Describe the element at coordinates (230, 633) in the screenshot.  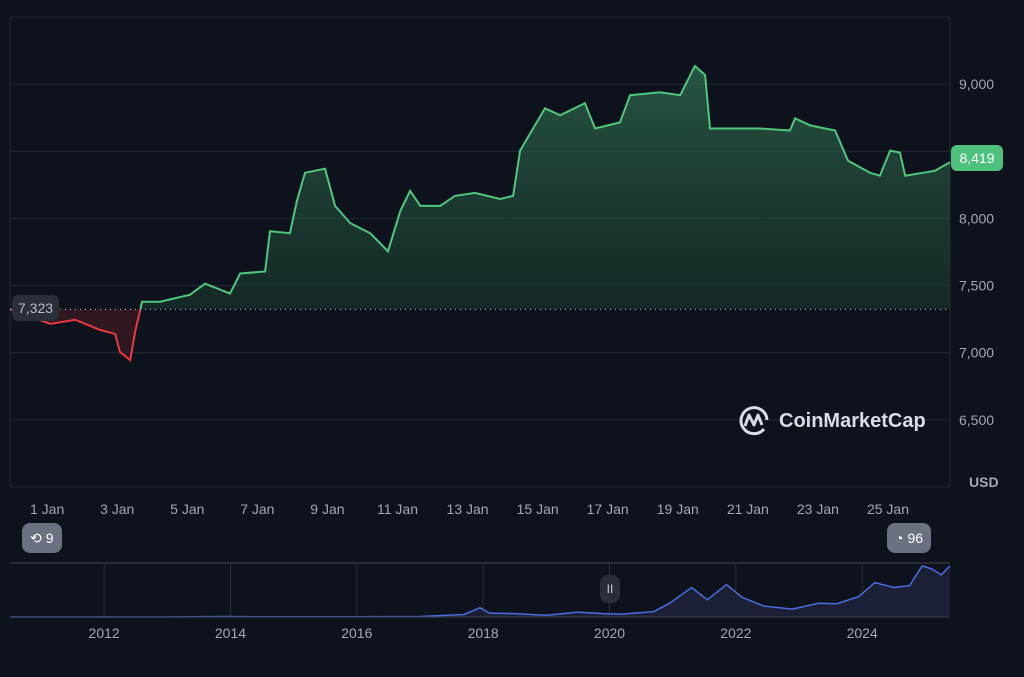
I see `overview-x-tick-label: 2014` at that location.